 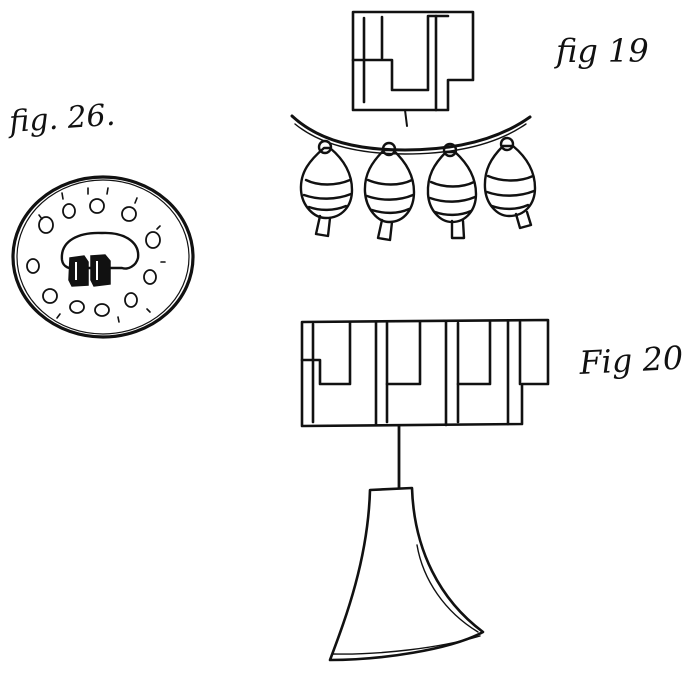 What do you see at coordinates (89, 270) in the screenshot?
I see `fig-26-center-blocks` at bounding box center [89, 270].